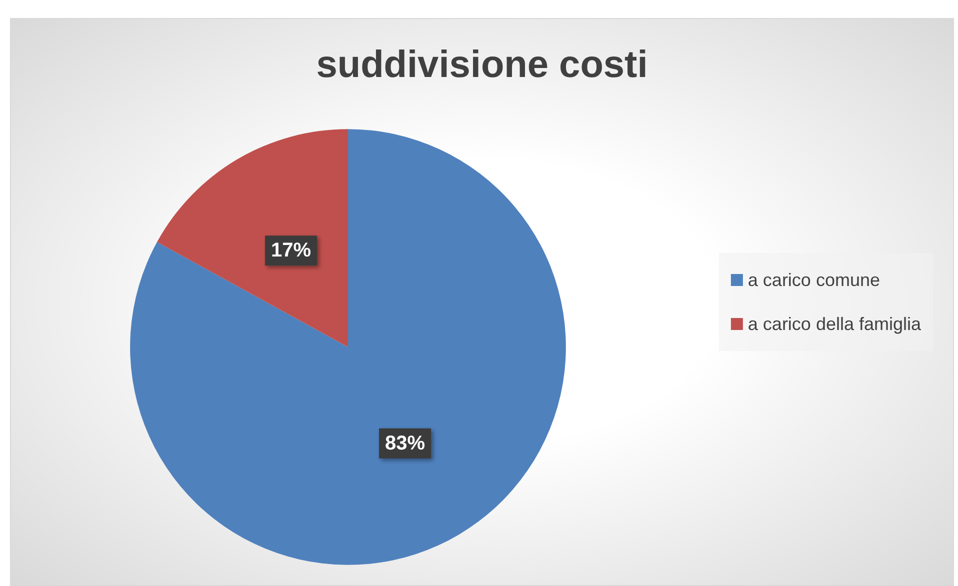 The width and height of the screenshot is (958, 586). I want to click on legend-label: a carico della famiglia, so click(835, 324).